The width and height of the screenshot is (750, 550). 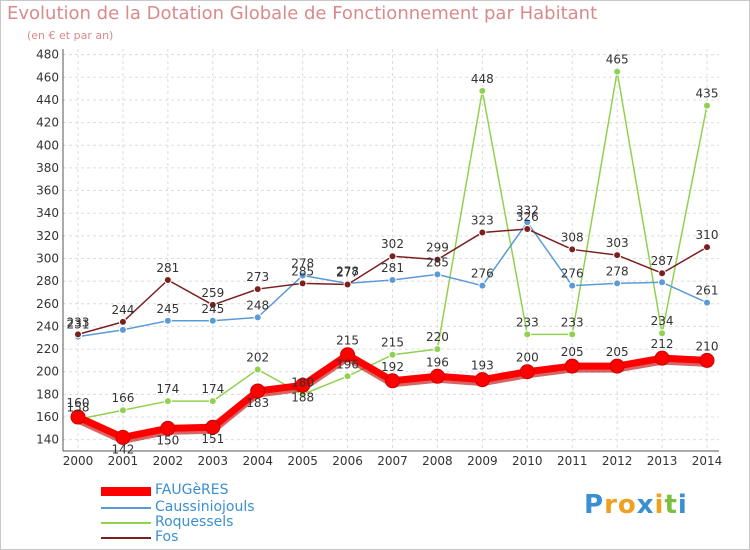 What do you see at coordinates (707, 235) in the screenshot?
I see `data-label: 310` at bounding box center [707, 235].